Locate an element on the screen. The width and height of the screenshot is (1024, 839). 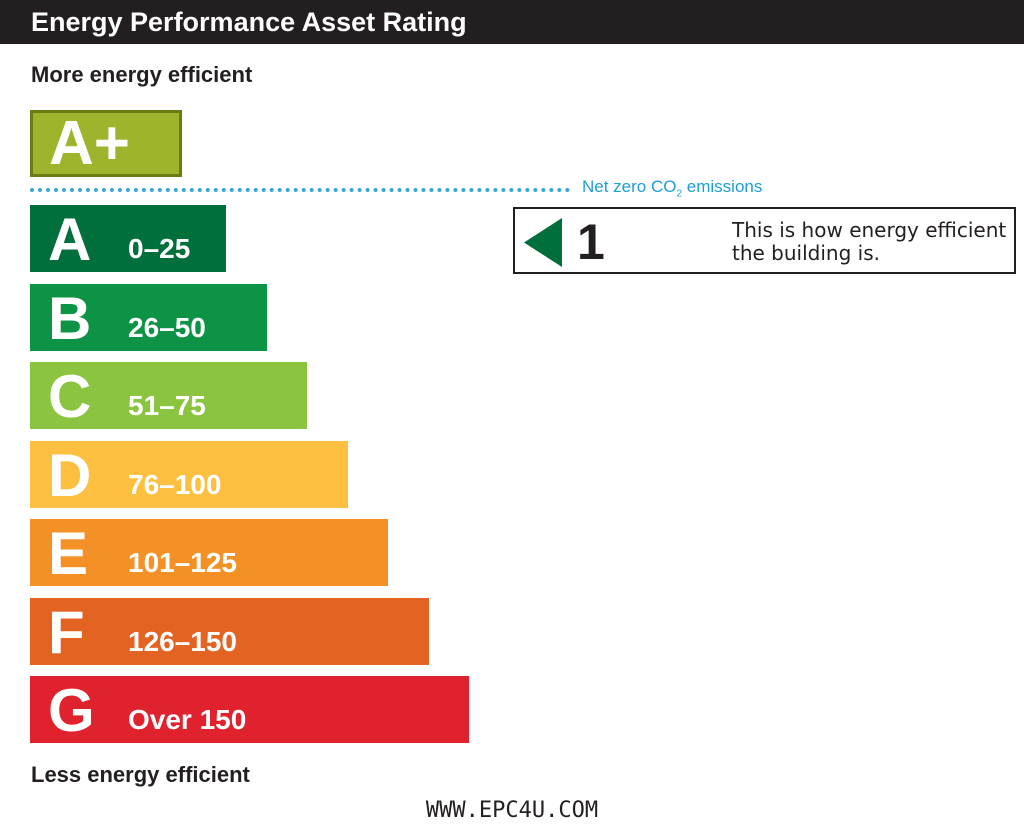
rating-arrow-icon is located at coordinates (543, 242).